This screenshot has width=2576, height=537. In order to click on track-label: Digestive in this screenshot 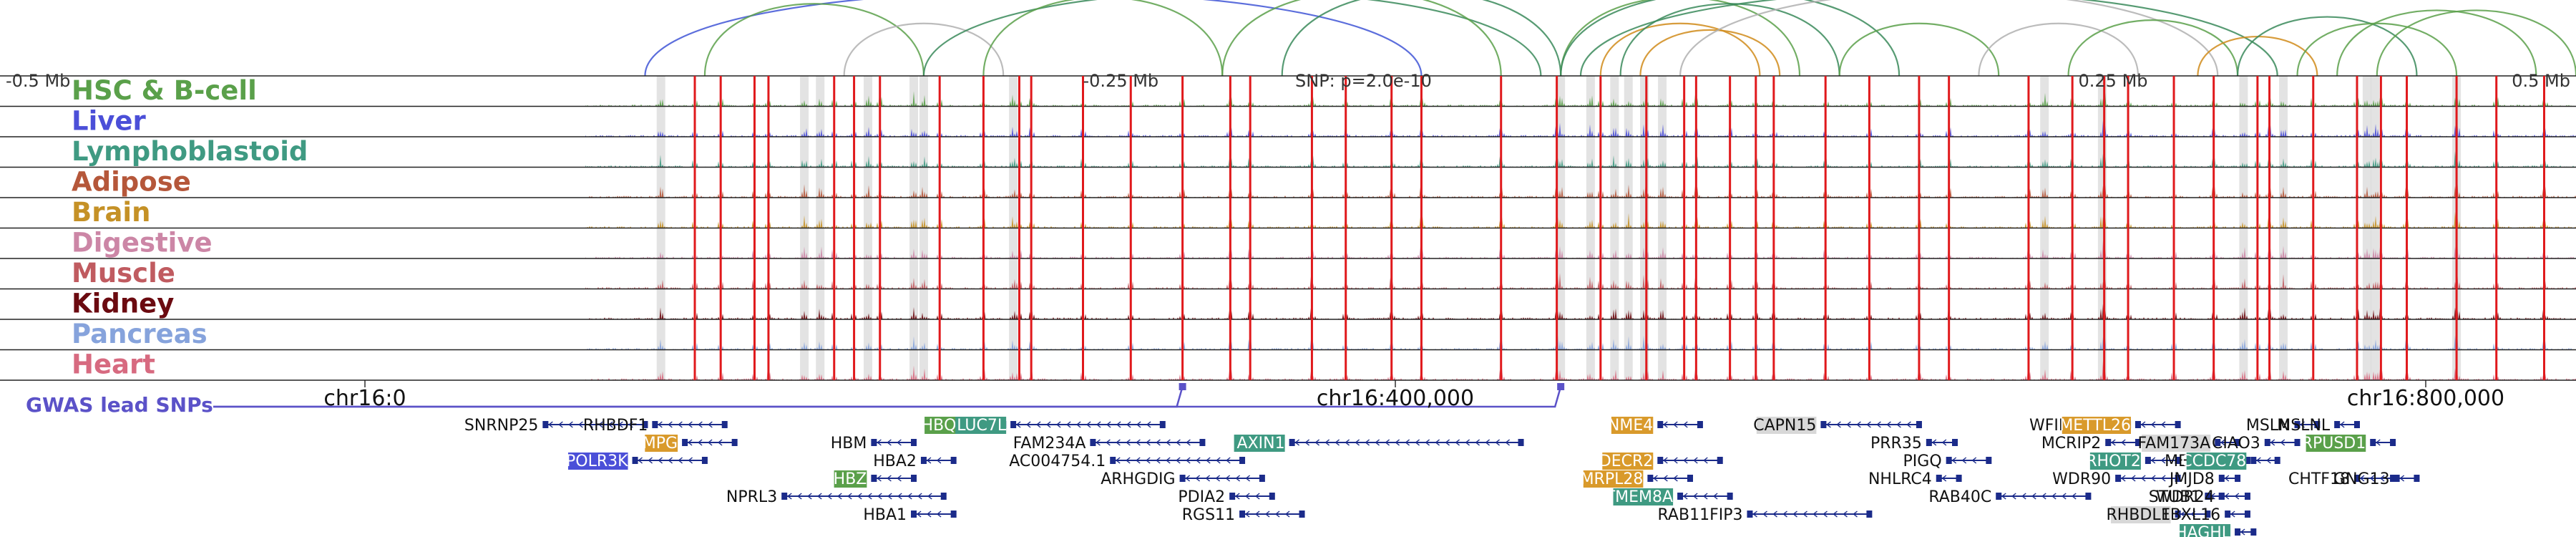, I will do `click(142, 243)`.